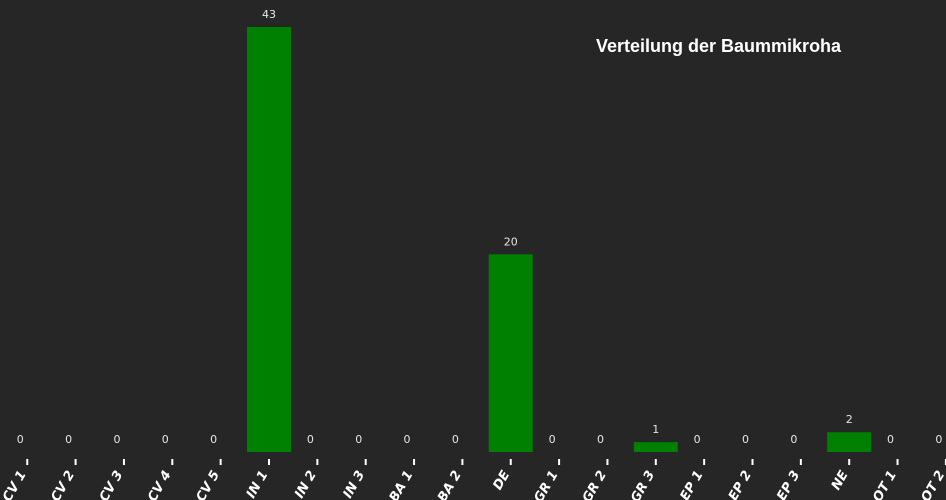  What do you see at coordinates (885, 484) in the screenshot?
I see `x-tick-label: OT 1` at bounding box center [885, 484].